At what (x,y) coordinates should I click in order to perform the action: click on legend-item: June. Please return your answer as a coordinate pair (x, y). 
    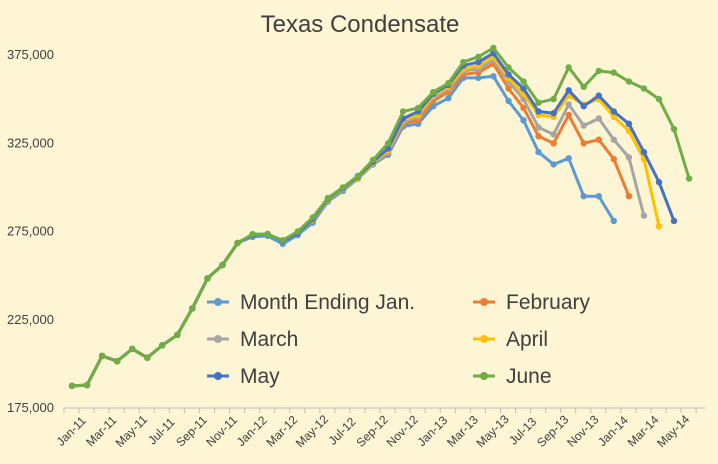
    Looking at the image, I should click on (512, 376).